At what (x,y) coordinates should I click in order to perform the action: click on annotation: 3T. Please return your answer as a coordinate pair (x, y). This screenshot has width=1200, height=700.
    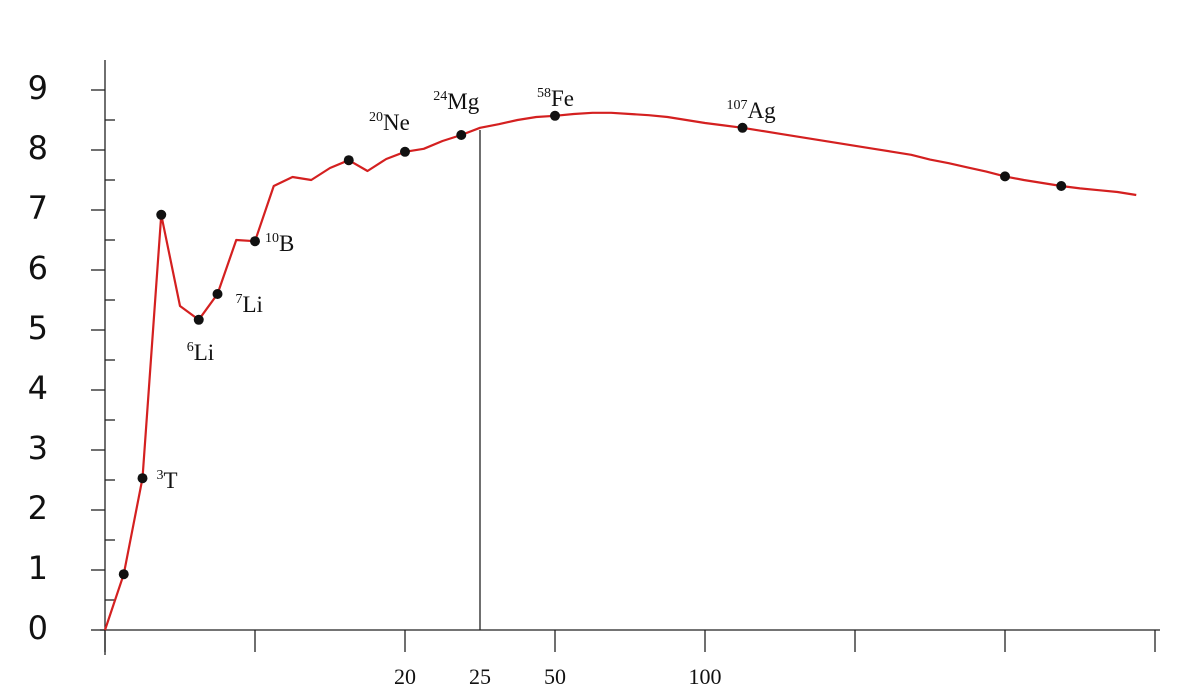
    Looking at the image, I should click on (167, 480).